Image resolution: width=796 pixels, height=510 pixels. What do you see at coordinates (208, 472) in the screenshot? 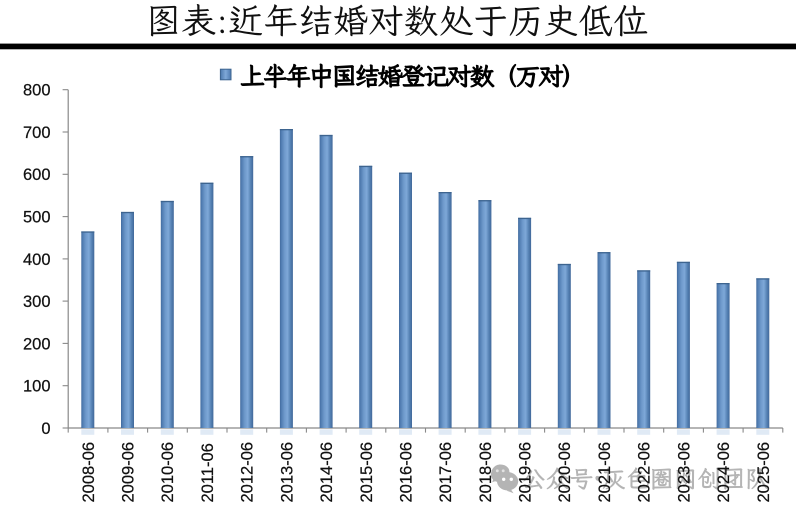
I see `svg-text: 2011-06` at bounding box center [208, 472].